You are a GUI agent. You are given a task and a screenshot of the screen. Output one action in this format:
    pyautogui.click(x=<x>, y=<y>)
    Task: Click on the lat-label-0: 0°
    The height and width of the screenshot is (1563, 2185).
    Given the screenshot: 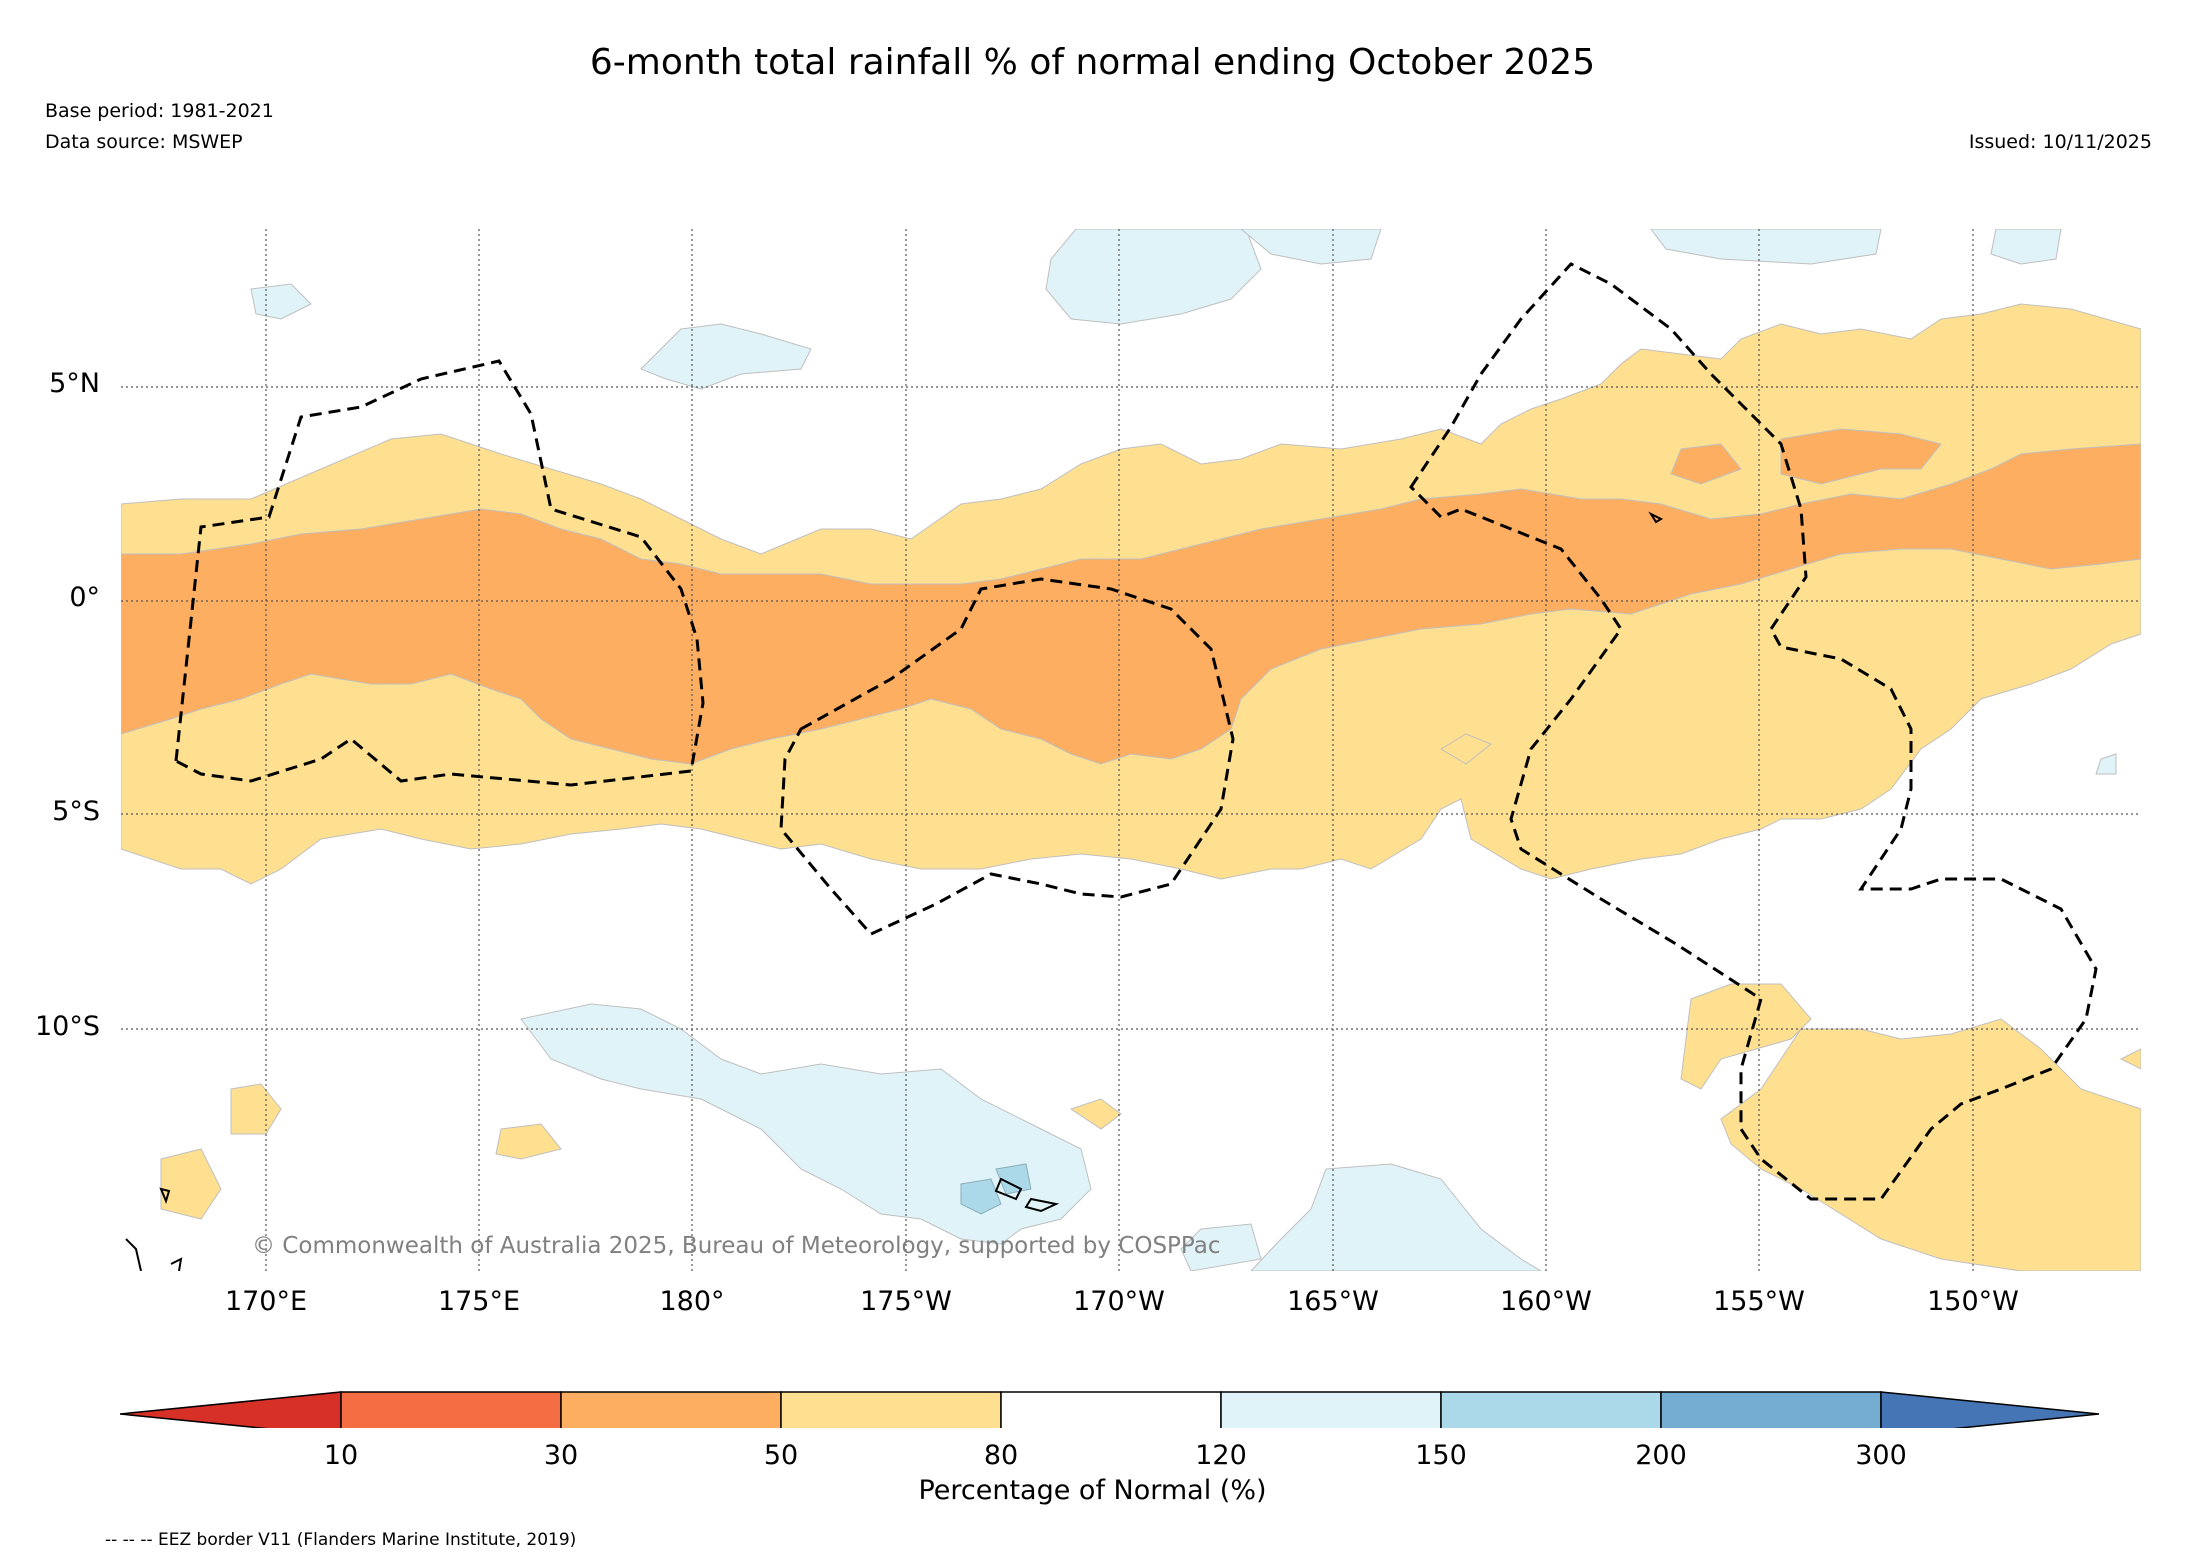 What is the action you would take?
    pyautogui.click(x=84, y=597)
    